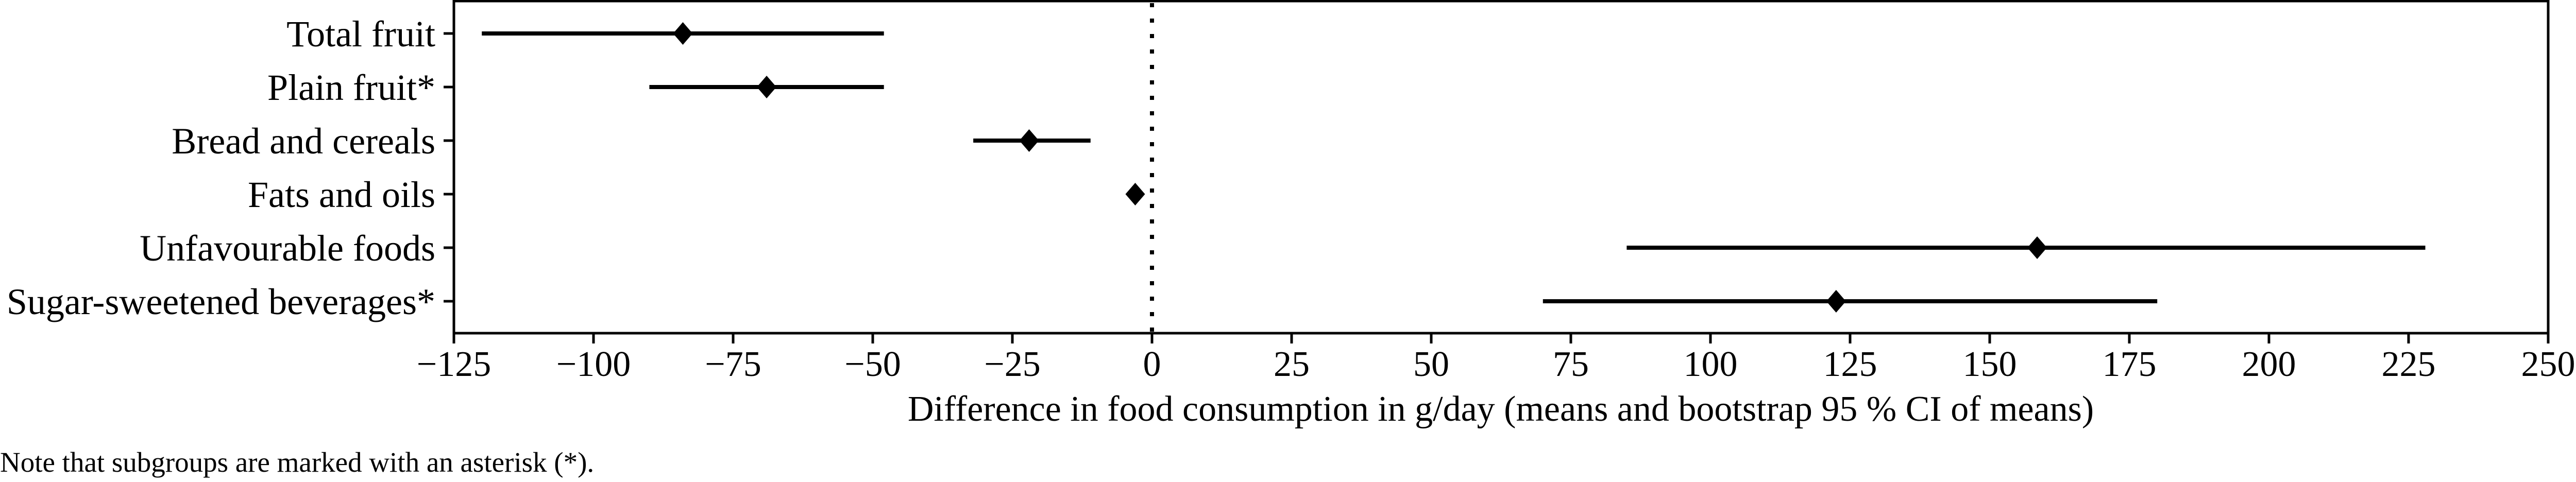 The image size is (2576, 482). What do you see at coordinates (221, 301) in the screenshot?
I see `y-tick-label: Sugar-sweetened beverages*` at bounding box center [221, 301].